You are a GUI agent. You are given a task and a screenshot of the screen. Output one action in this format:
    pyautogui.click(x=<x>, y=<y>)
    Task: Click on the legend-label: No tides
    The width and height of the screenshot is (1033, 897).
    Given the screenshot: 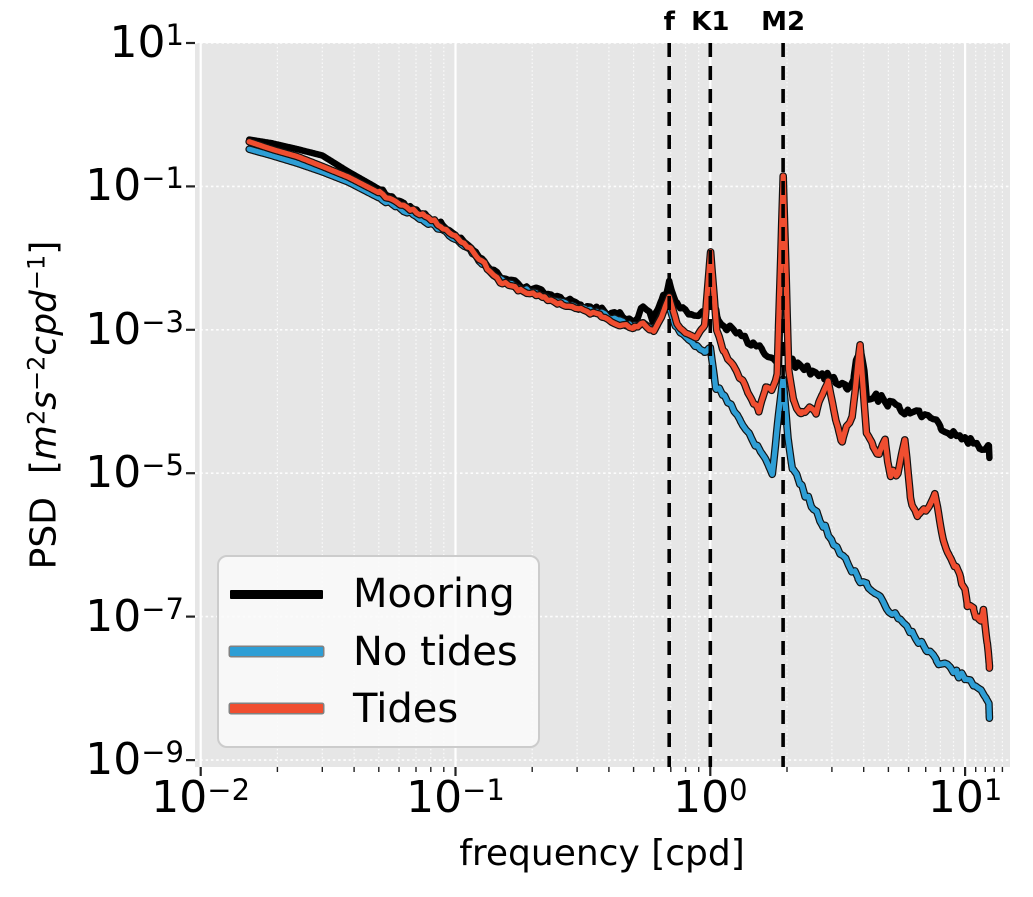 What is the action you would take?
    pyautogui.click(x=435, y=651)
    